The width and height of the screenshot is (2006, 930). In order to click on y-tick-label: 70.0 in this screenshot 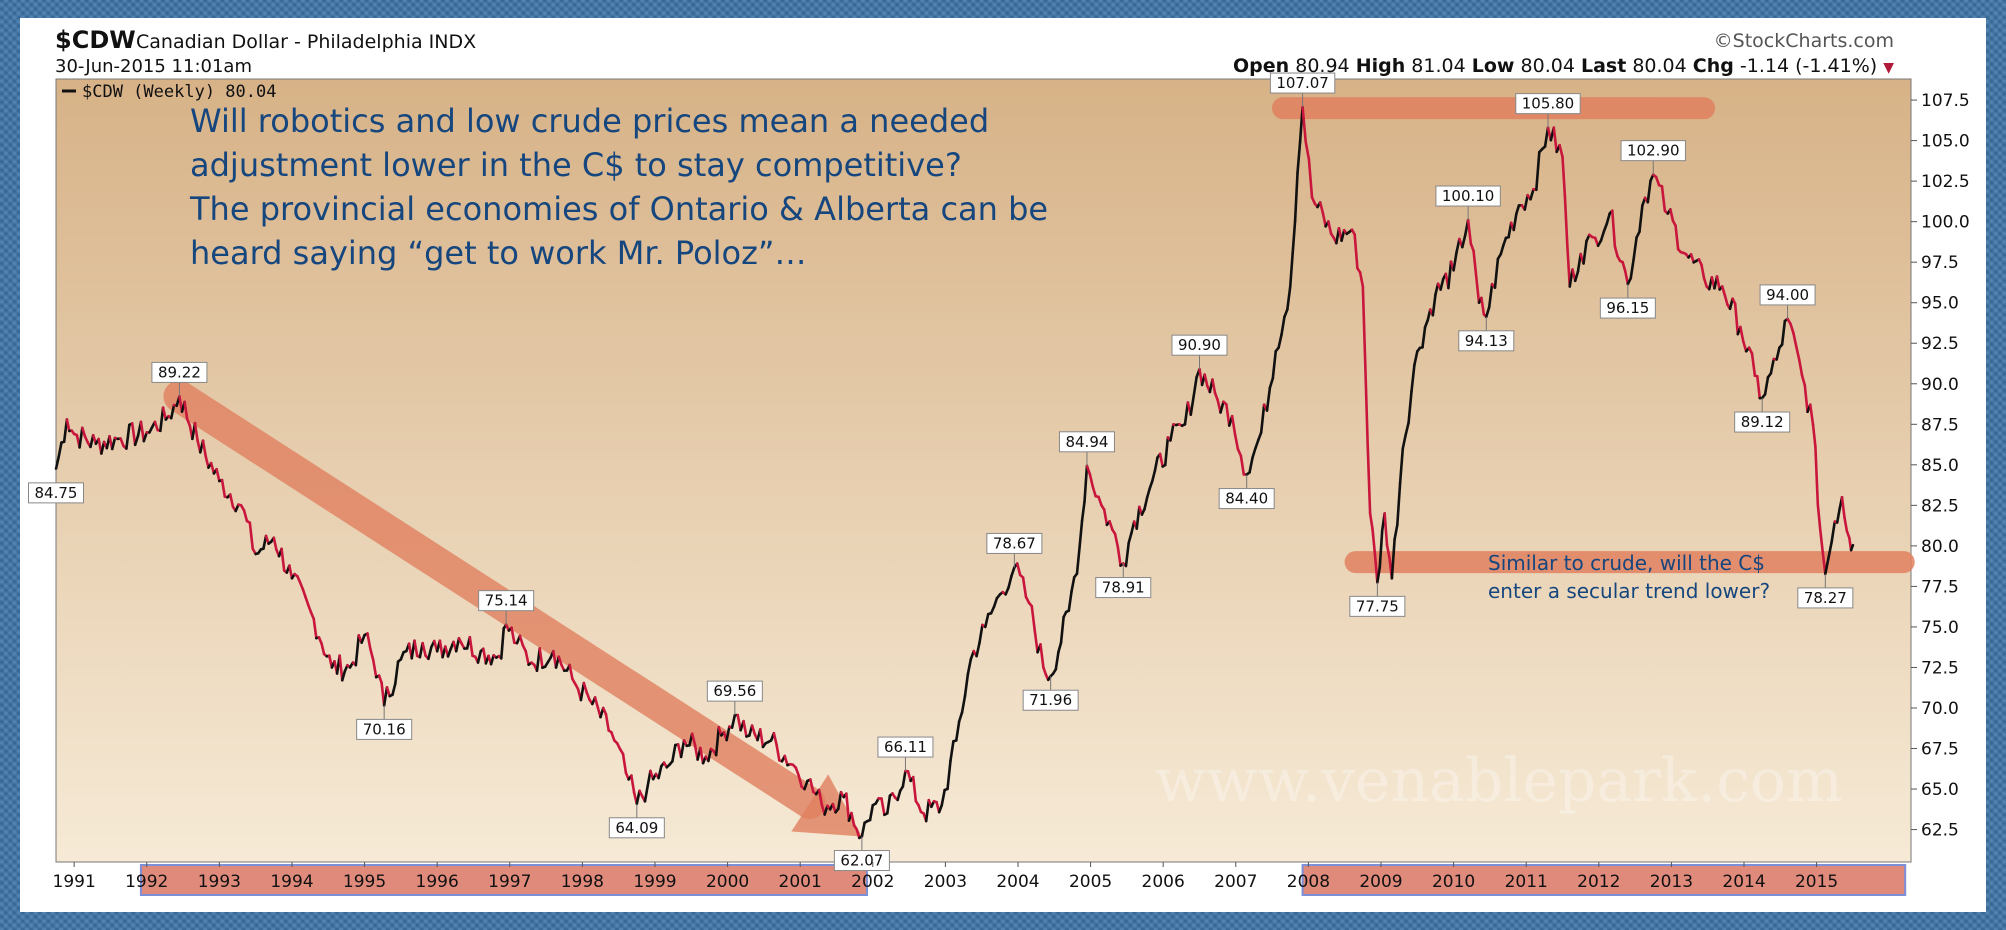, I will do `click(1940, 709)`.